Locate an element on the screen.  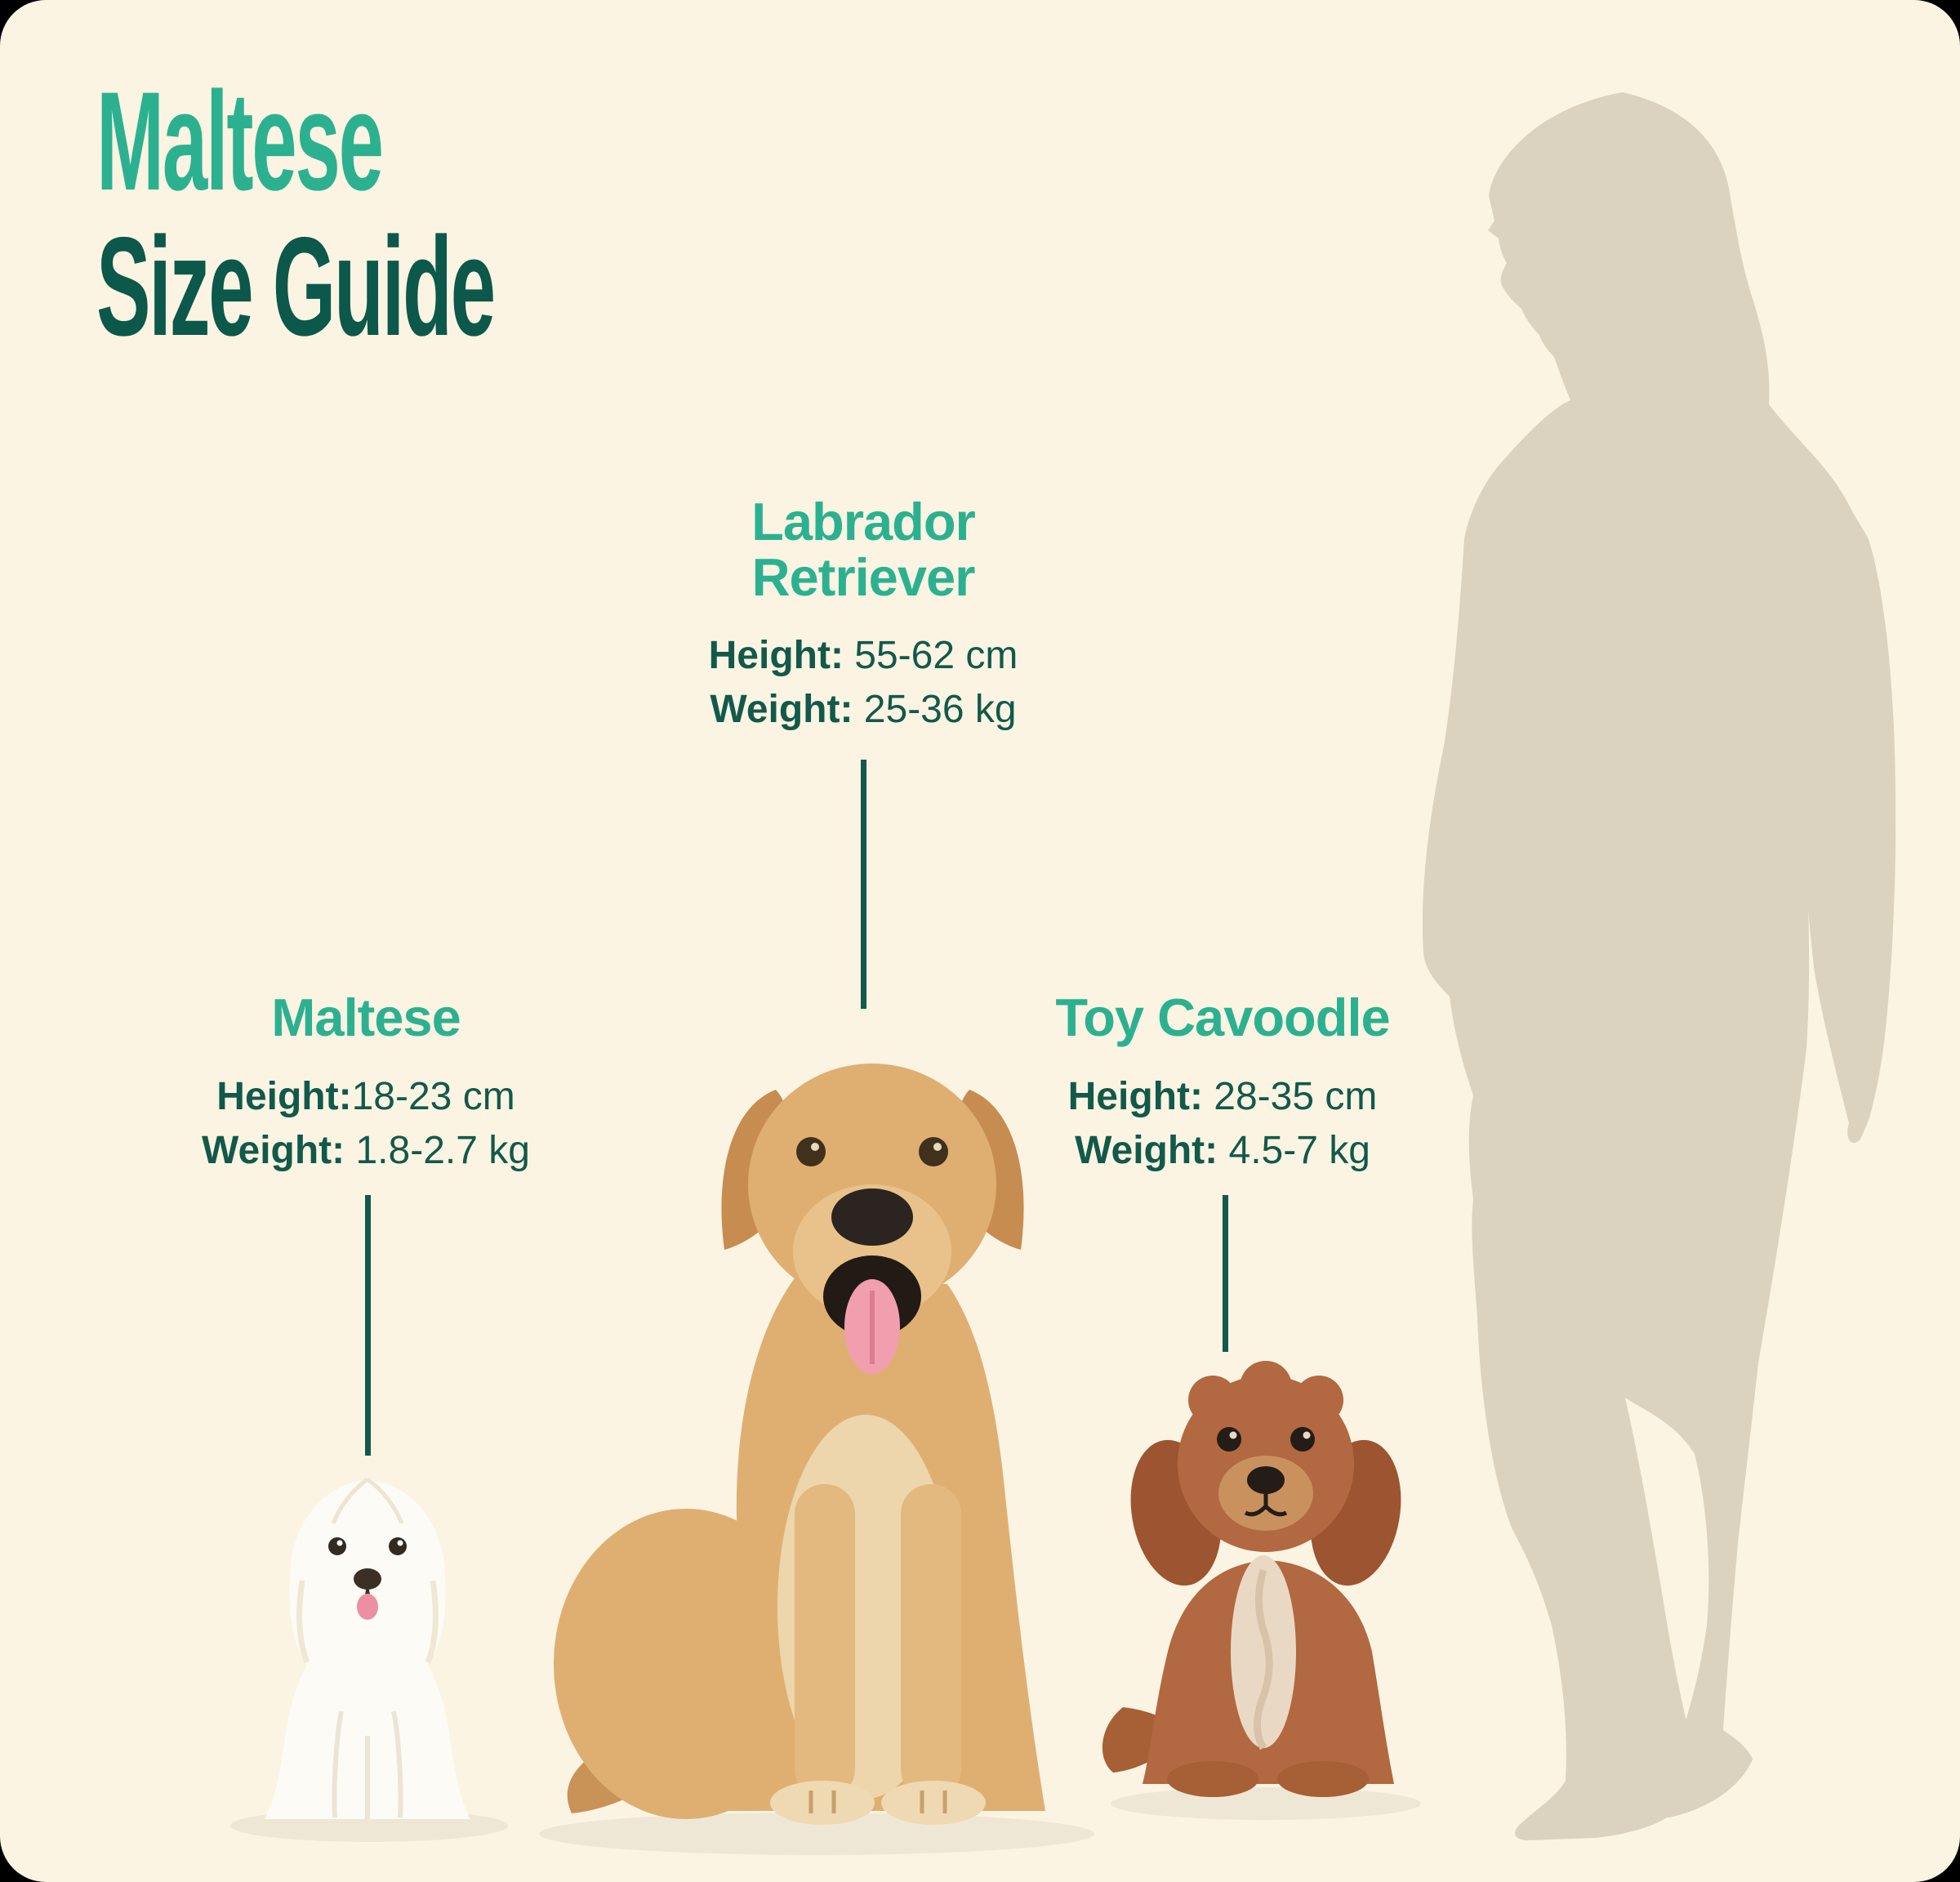
labrador-stats: Height: 55-62 cm Weight: 25-36 kg is located at coordinates (863, 683).